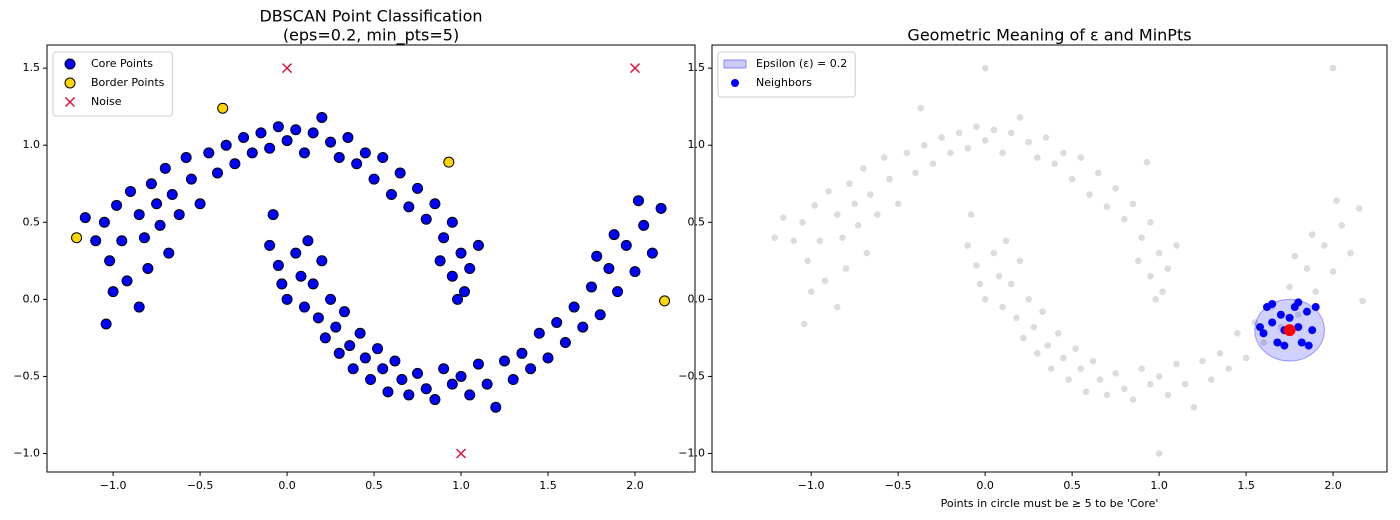  I want to click on y-tick-label: 0.0, so click(697, 298).